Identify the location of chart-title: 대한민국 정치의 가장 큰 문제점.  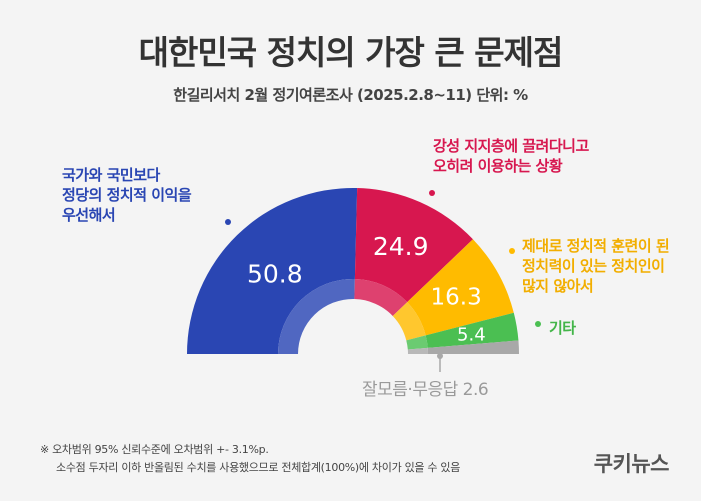
(351, 52).